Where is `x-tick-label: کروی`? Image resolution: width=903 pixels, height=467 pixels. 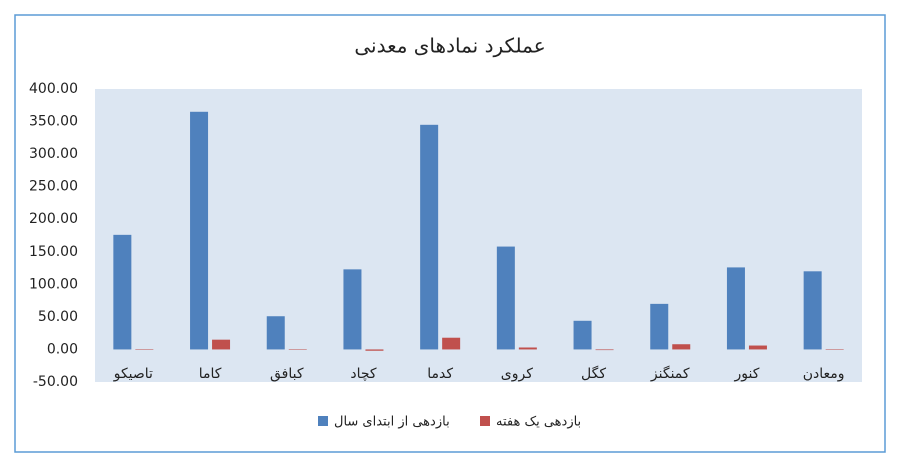
x-tick-label: کروی is located at coordinates (517, 374).